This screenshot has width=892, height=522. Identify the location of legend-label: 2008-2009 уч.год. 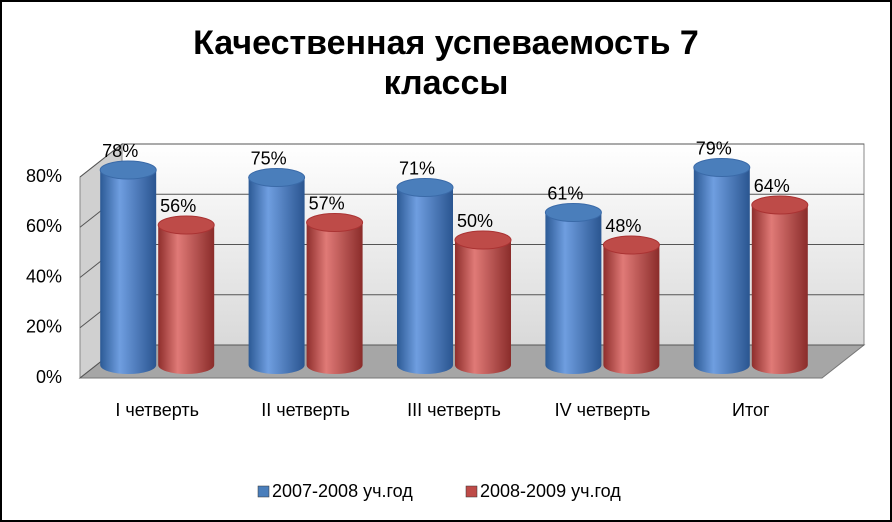
(550, 491).